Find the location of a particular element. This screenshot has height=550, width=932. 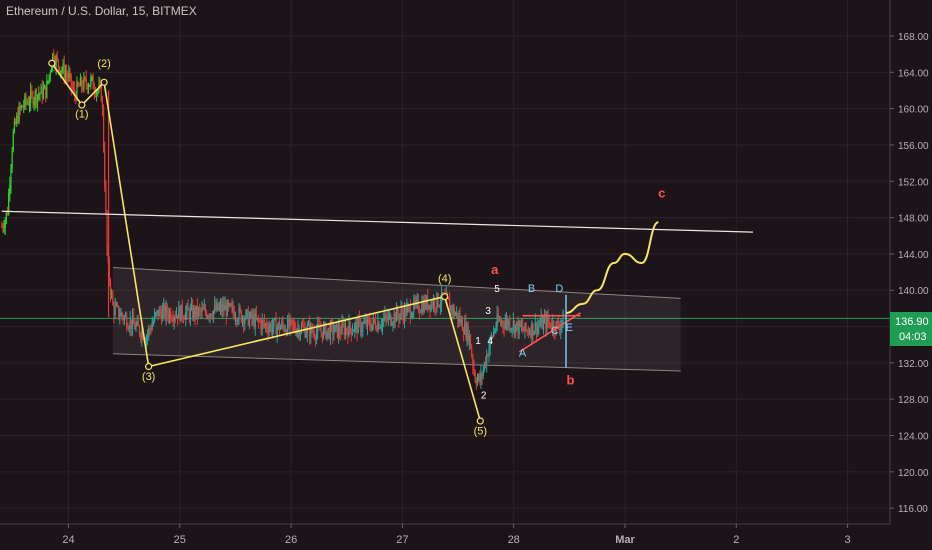

y-tick-label: 124.00 is located at coordinates (913, 437).